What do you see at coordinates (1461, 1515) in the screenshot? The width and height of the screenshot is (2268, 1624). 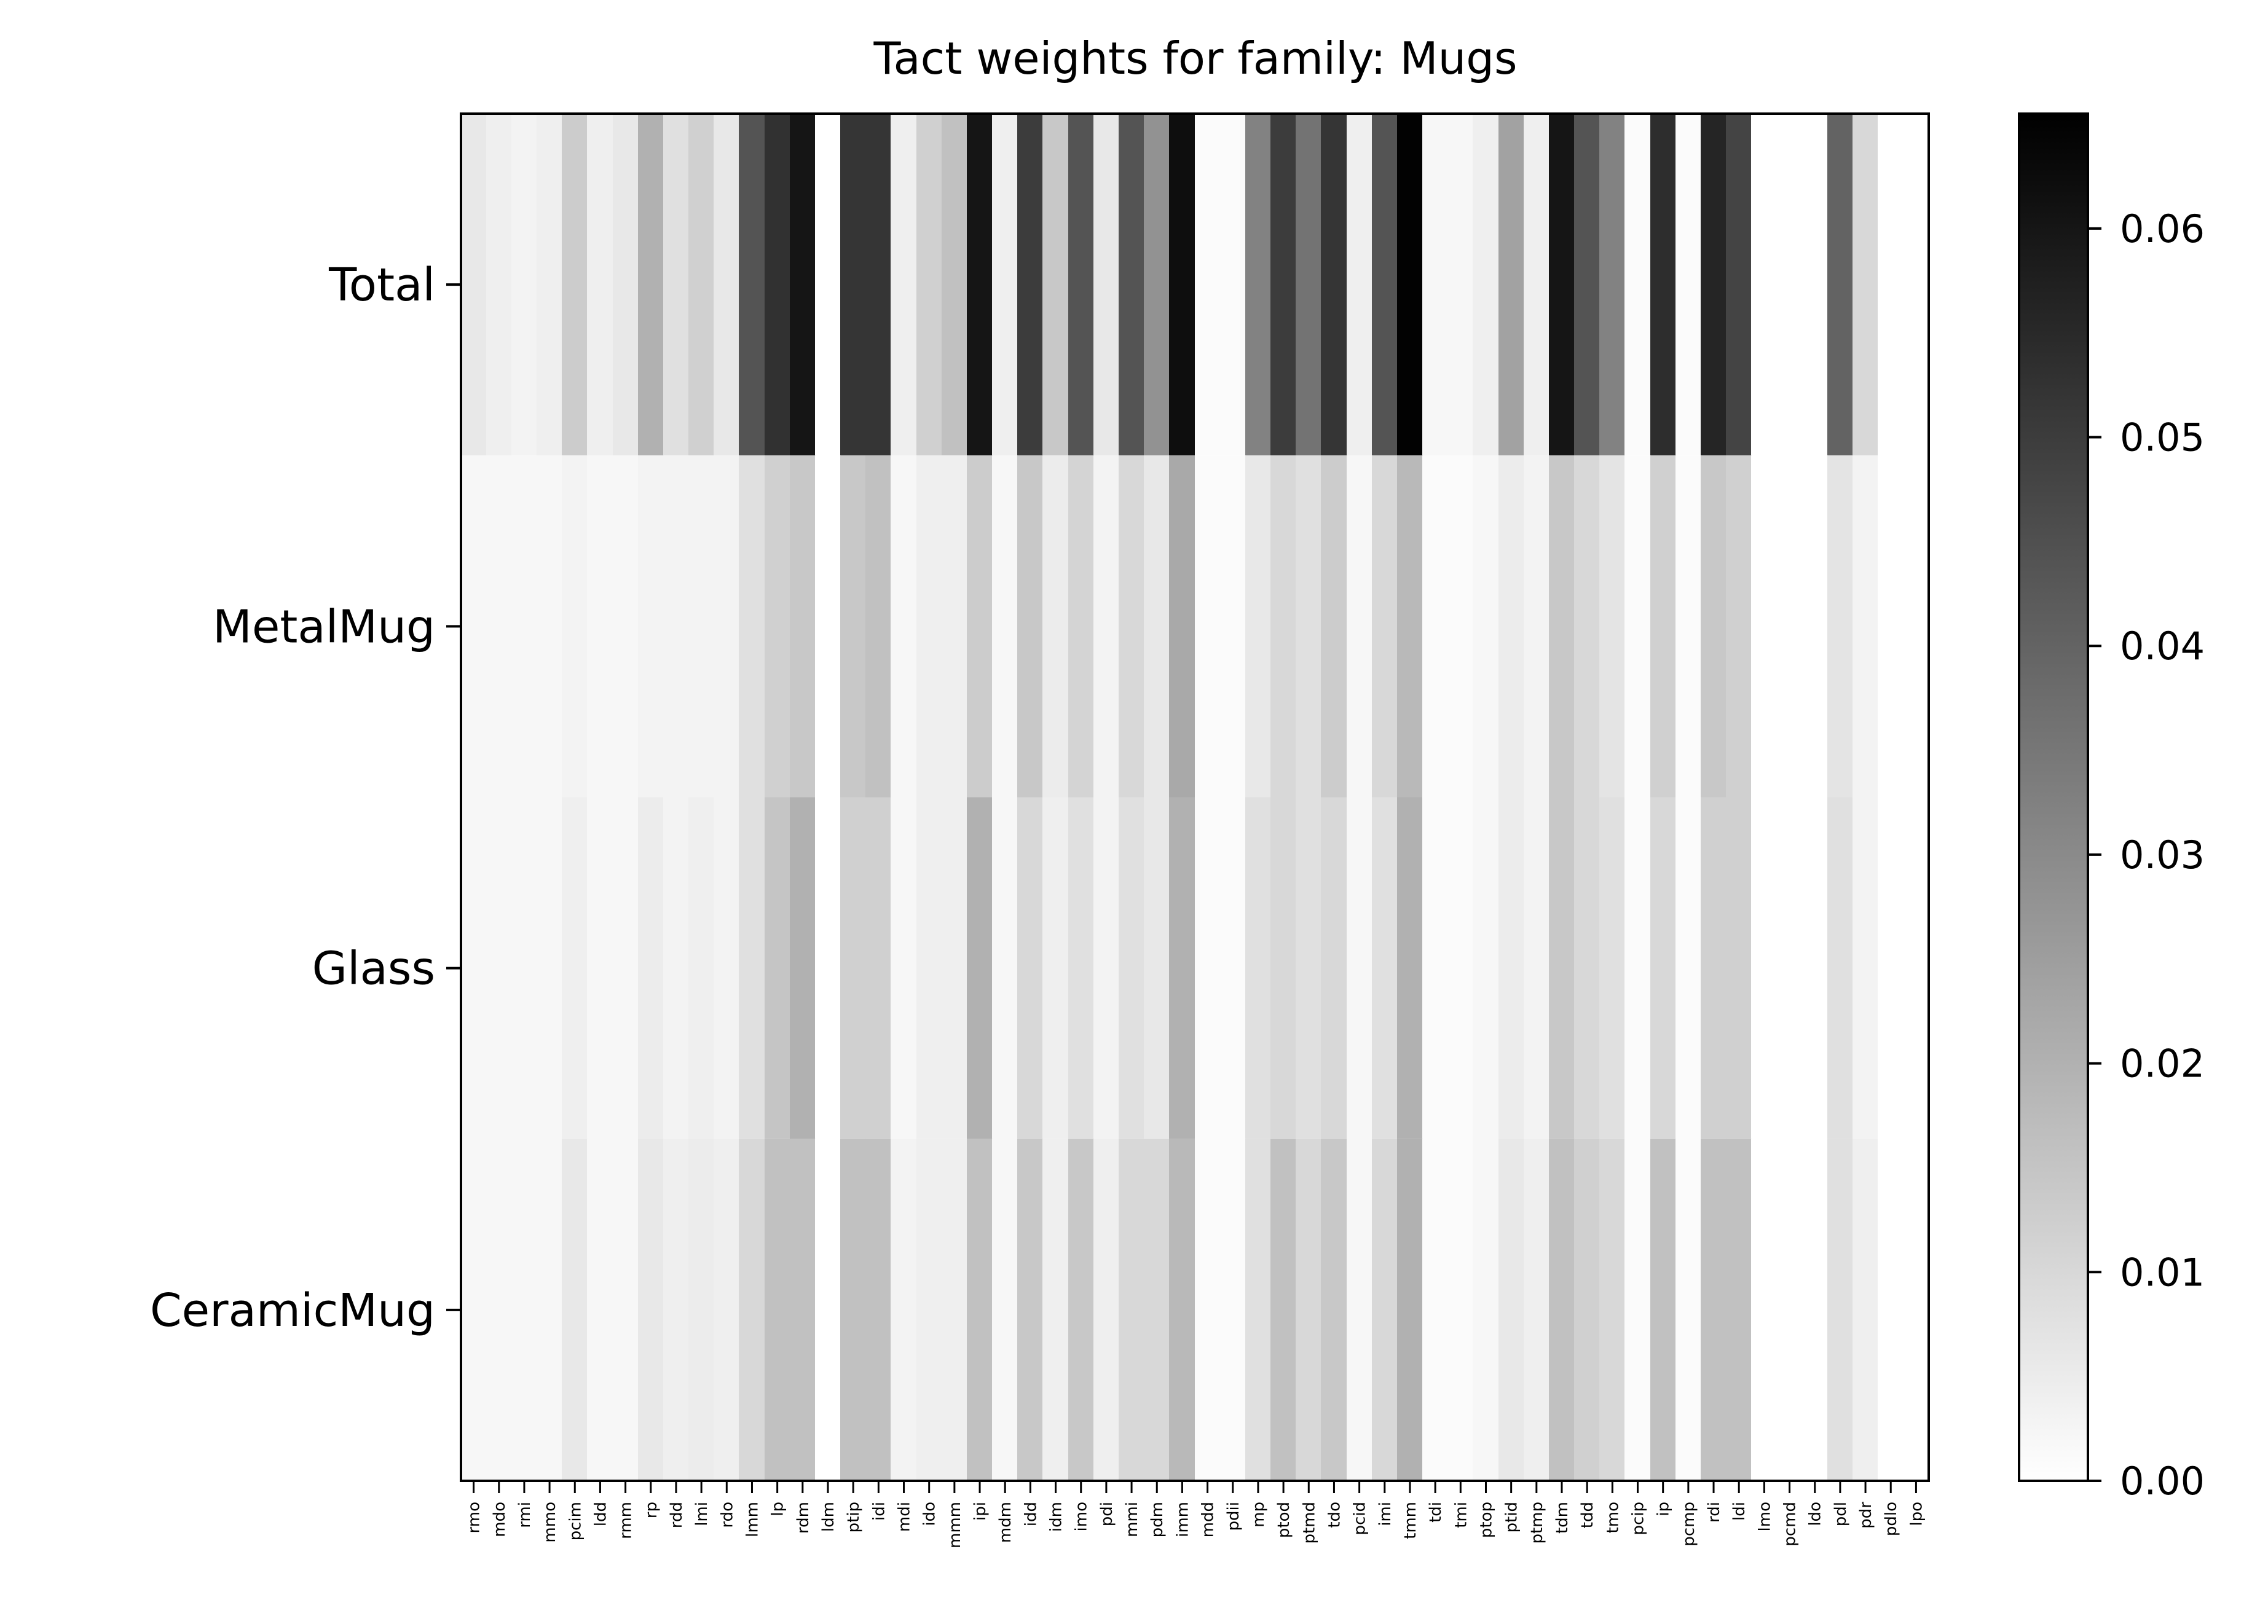 I see `x-tick-label: tmi` at bounding box center [1461, 1515].